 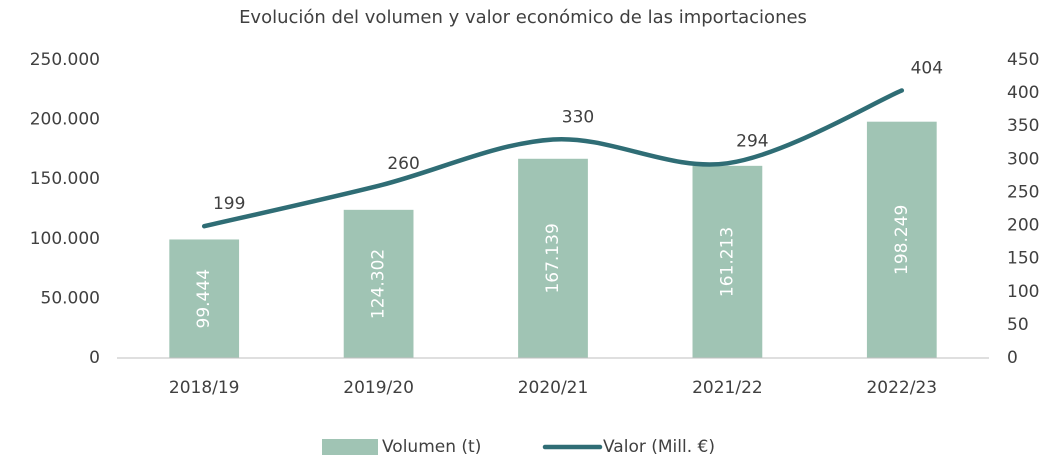 I want to click on bar-value-label: 198.249, so click(x=902, y=240).